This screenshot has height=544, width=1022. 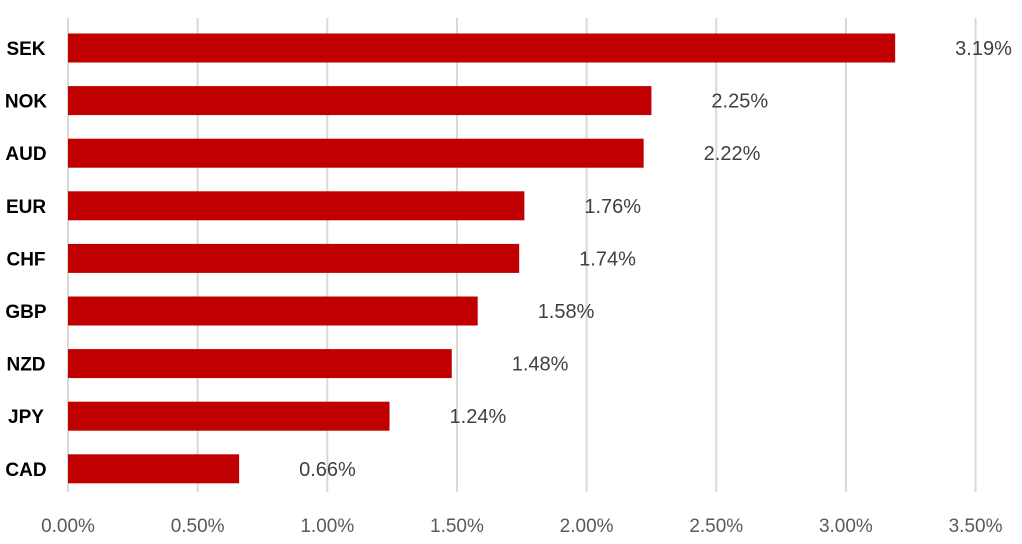 I want to click on x-tick-label: 2.50%, so click(x=716, y=526).